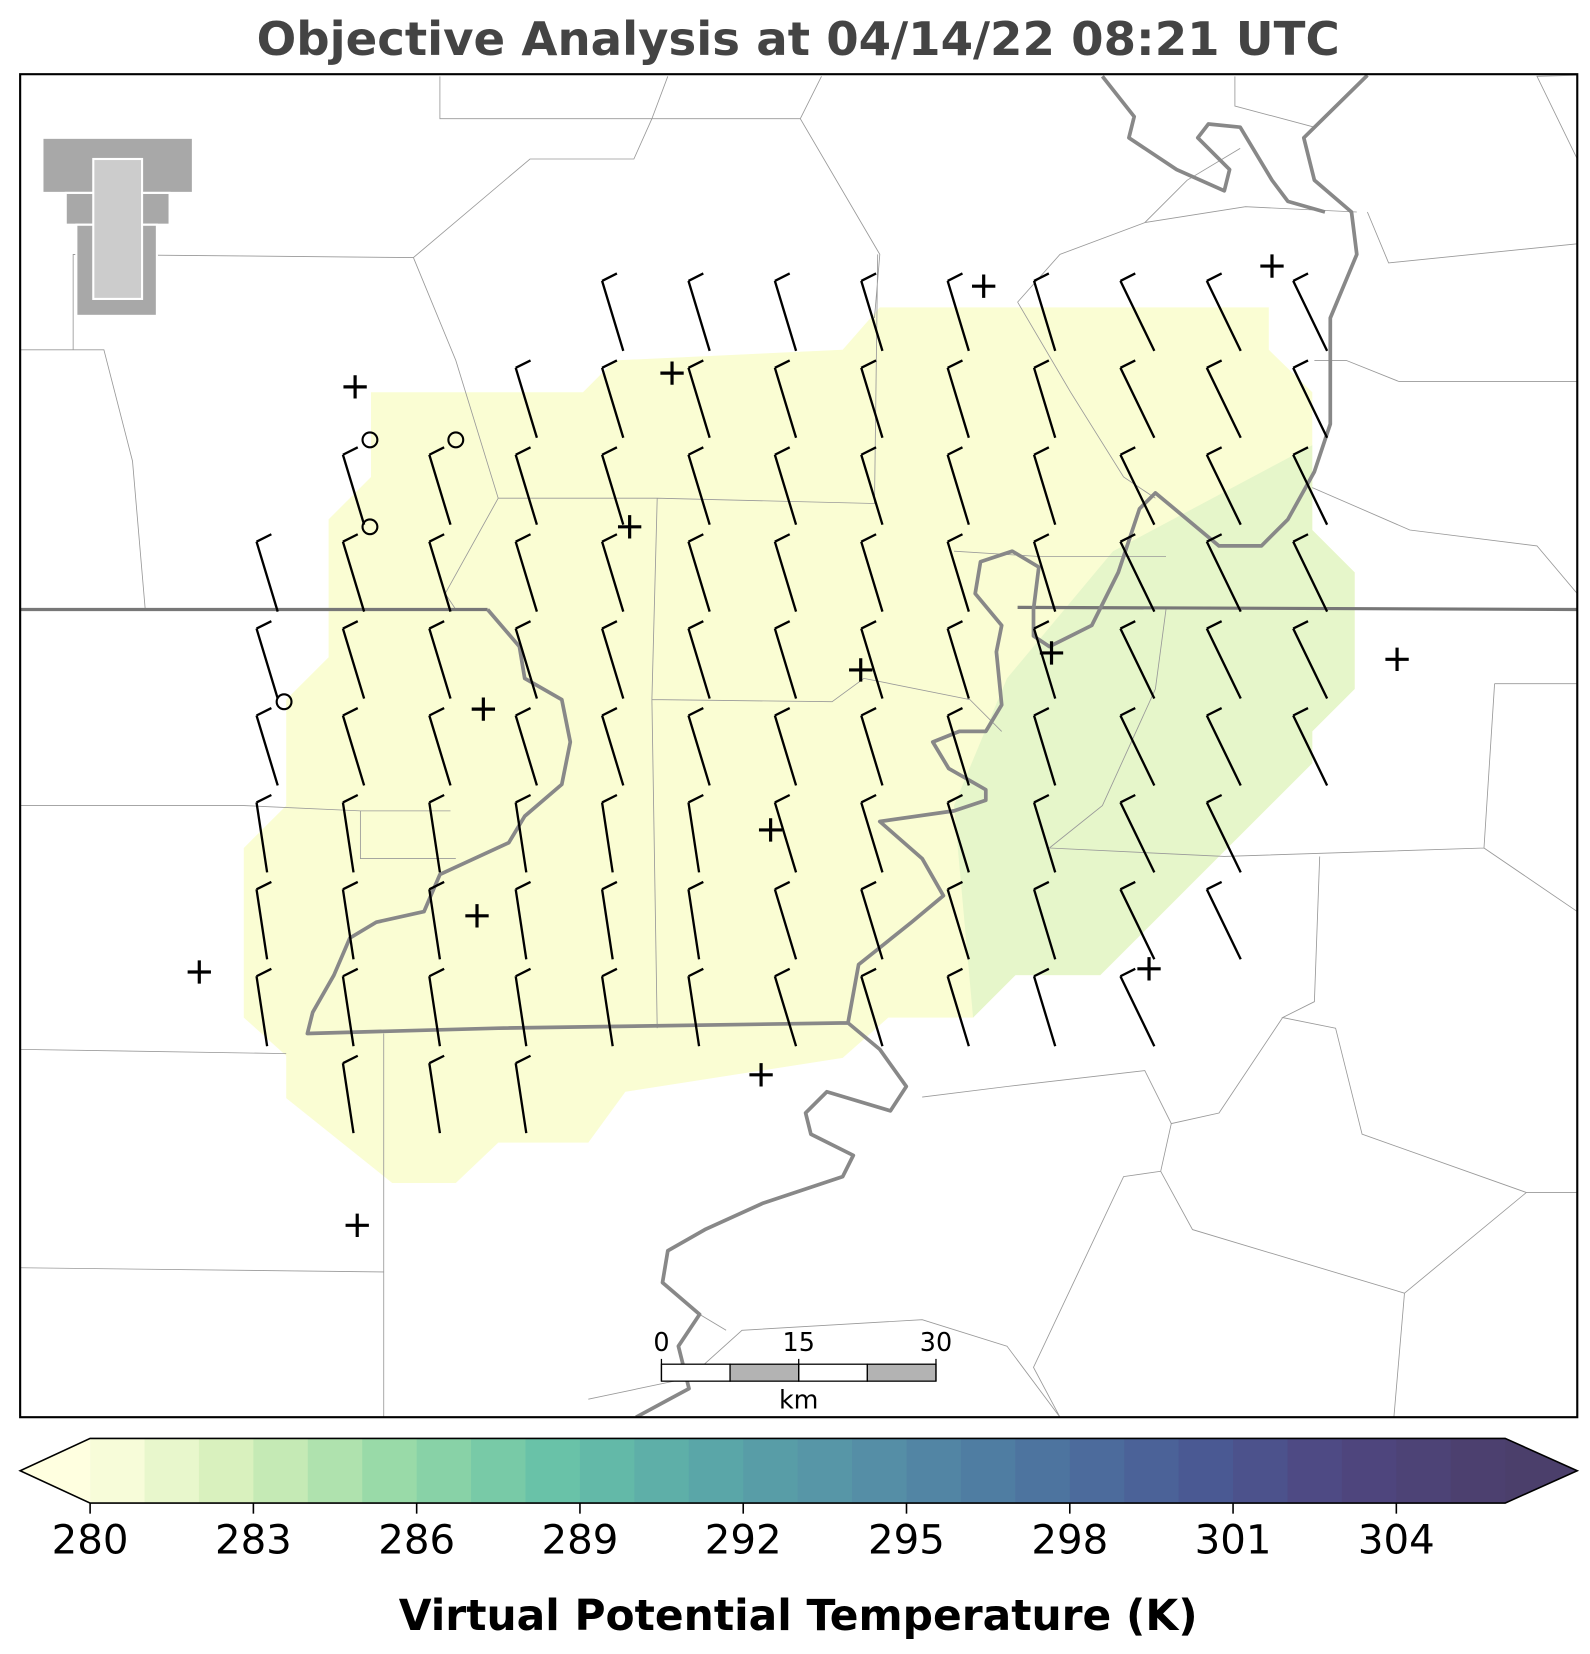 This screenshot has width=1590, height=1654. I want to click on colorbar-extend-low, so click(55, 1471).